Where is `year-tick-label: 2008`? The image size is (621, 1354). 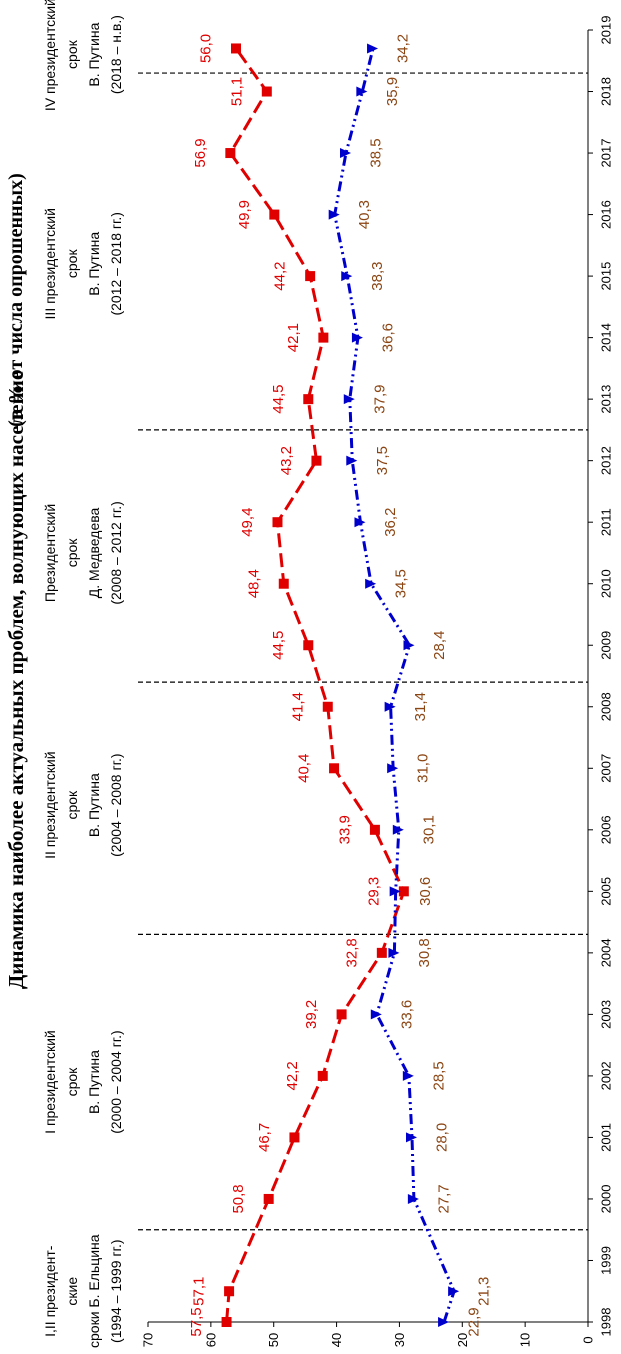
year-tick-label: 2008 is located at coordinates (606, 706).